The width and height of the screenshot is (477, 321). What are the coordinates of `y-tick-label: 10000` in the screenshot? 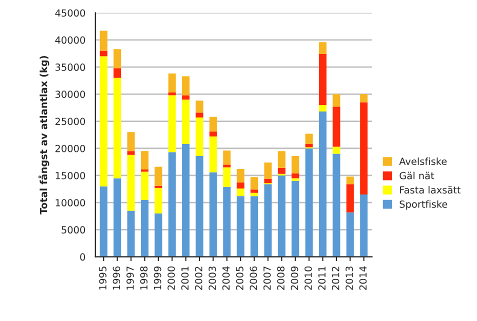 It's located at (71, 202).